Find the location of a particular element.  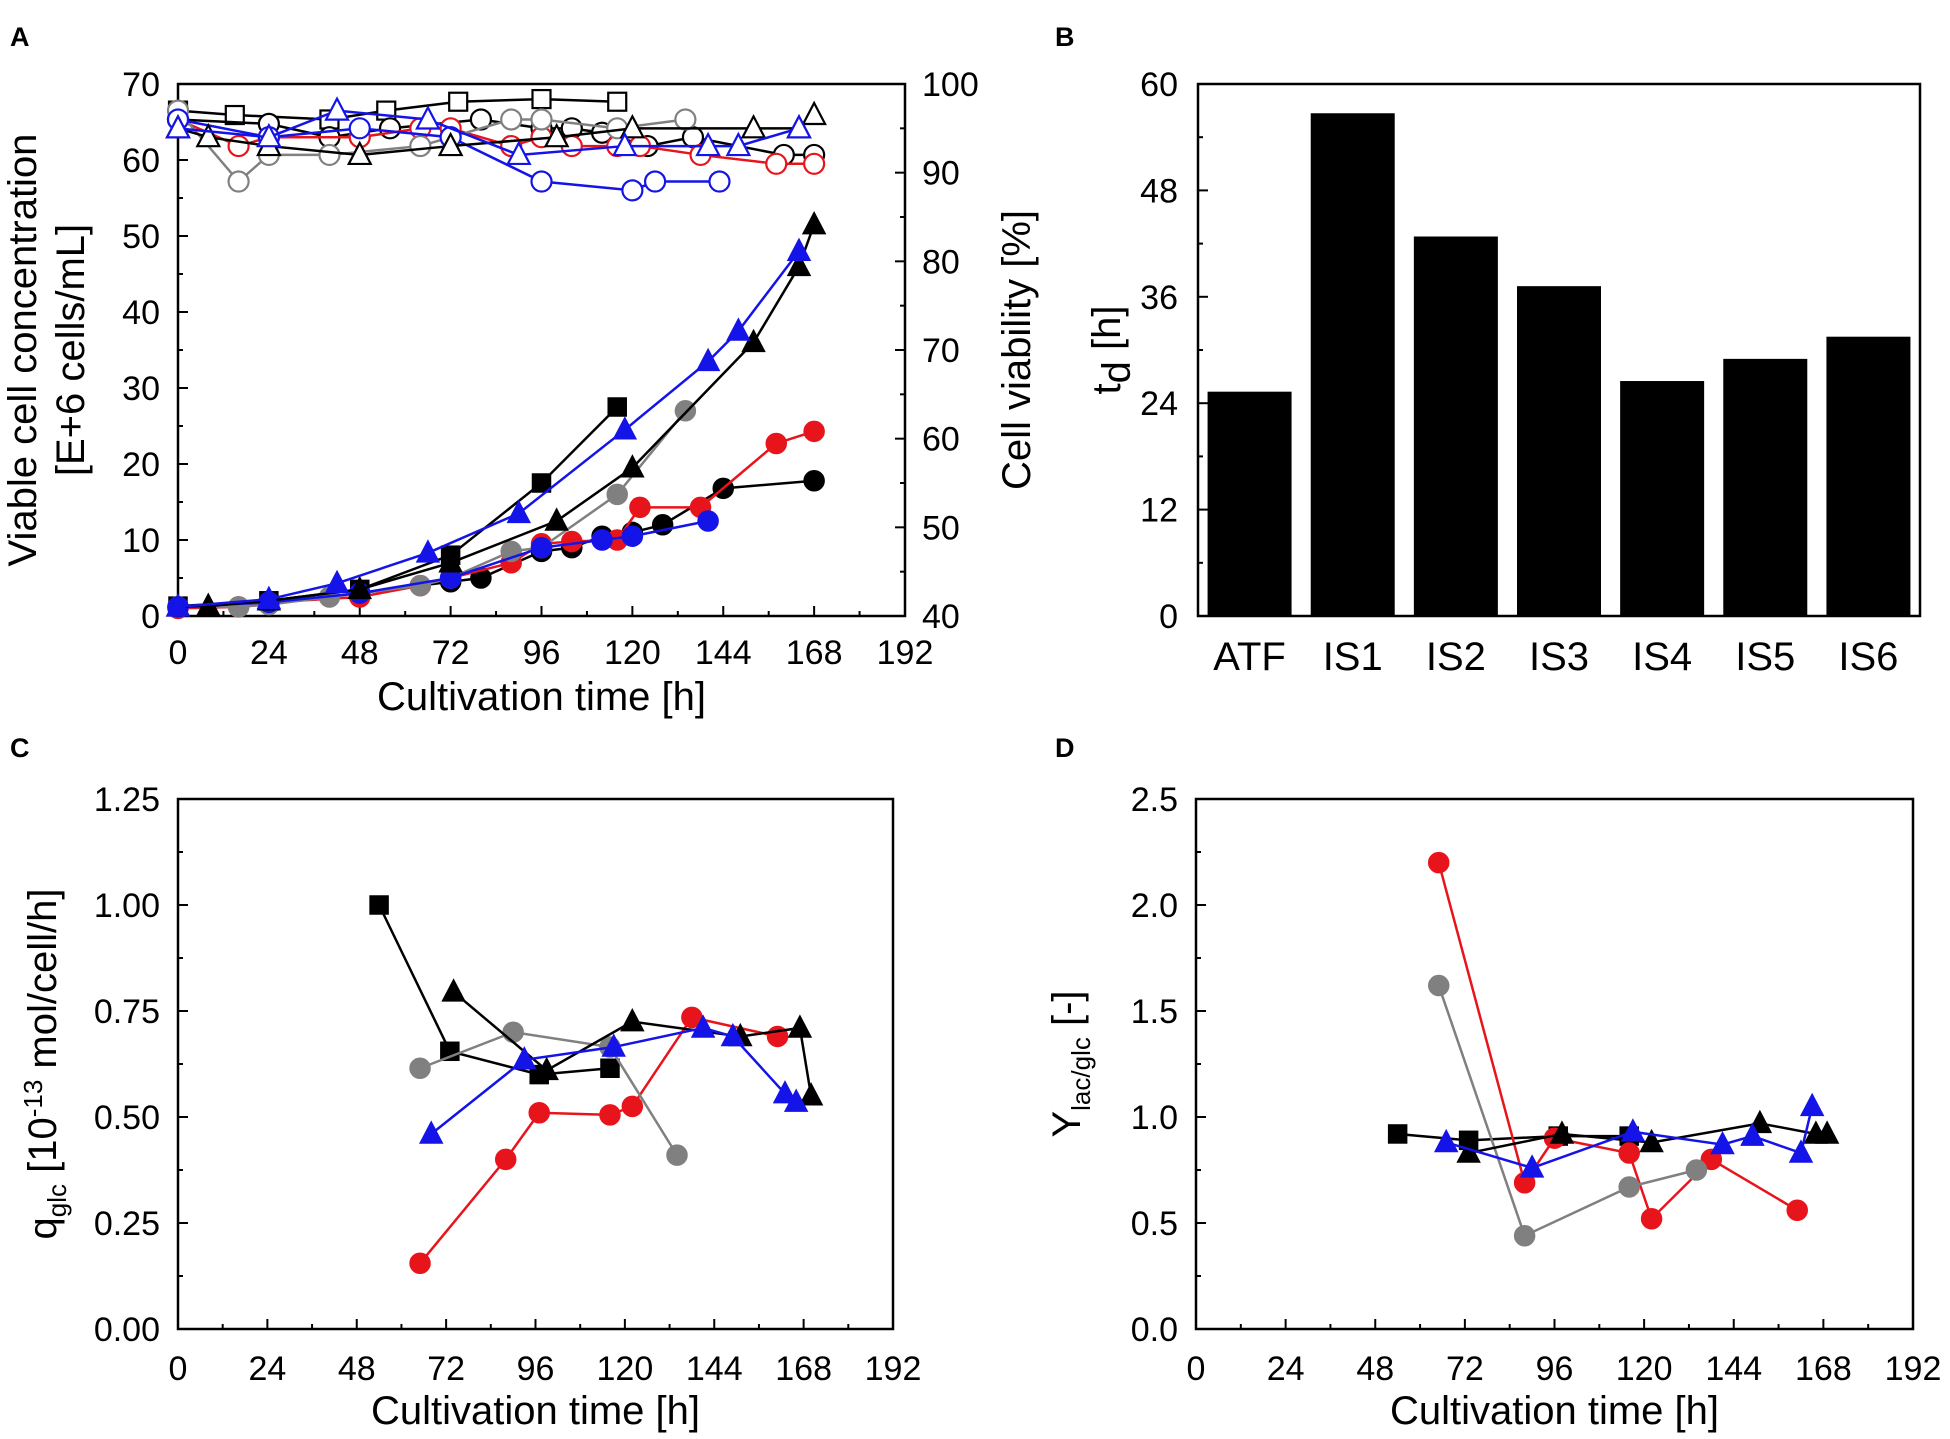

series-is6-vcc is located at coordinates (488, 427).